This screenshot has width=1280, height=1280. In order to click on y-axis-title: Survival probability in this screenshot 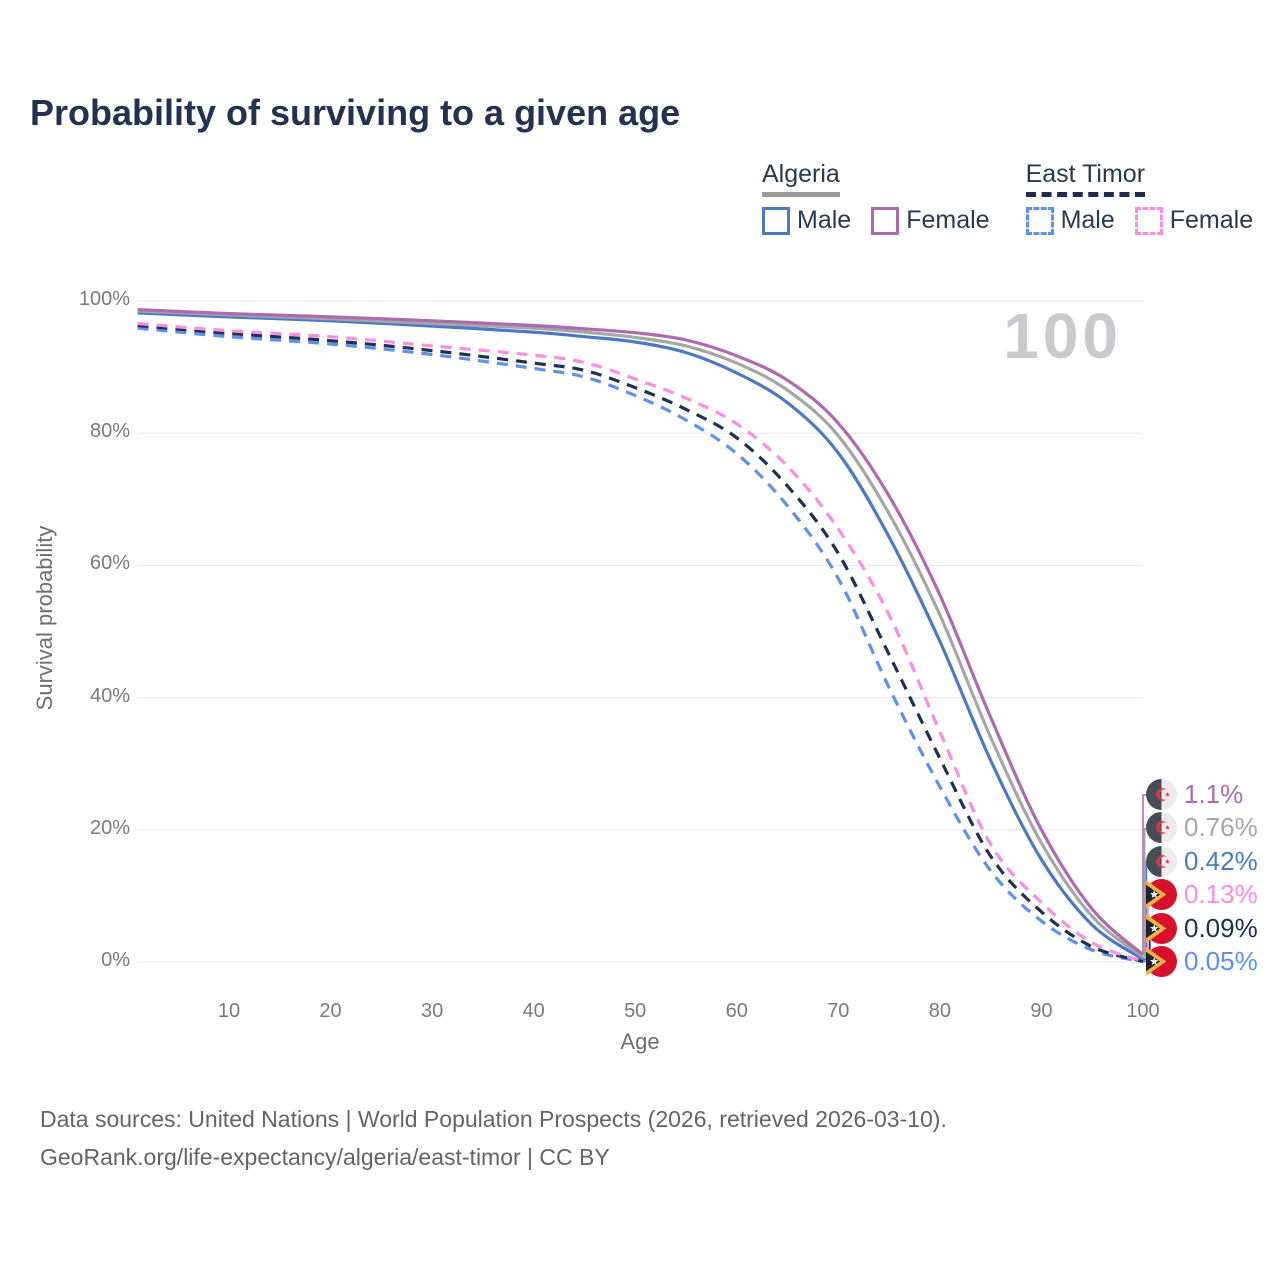, I will do `click(44, 618)`.